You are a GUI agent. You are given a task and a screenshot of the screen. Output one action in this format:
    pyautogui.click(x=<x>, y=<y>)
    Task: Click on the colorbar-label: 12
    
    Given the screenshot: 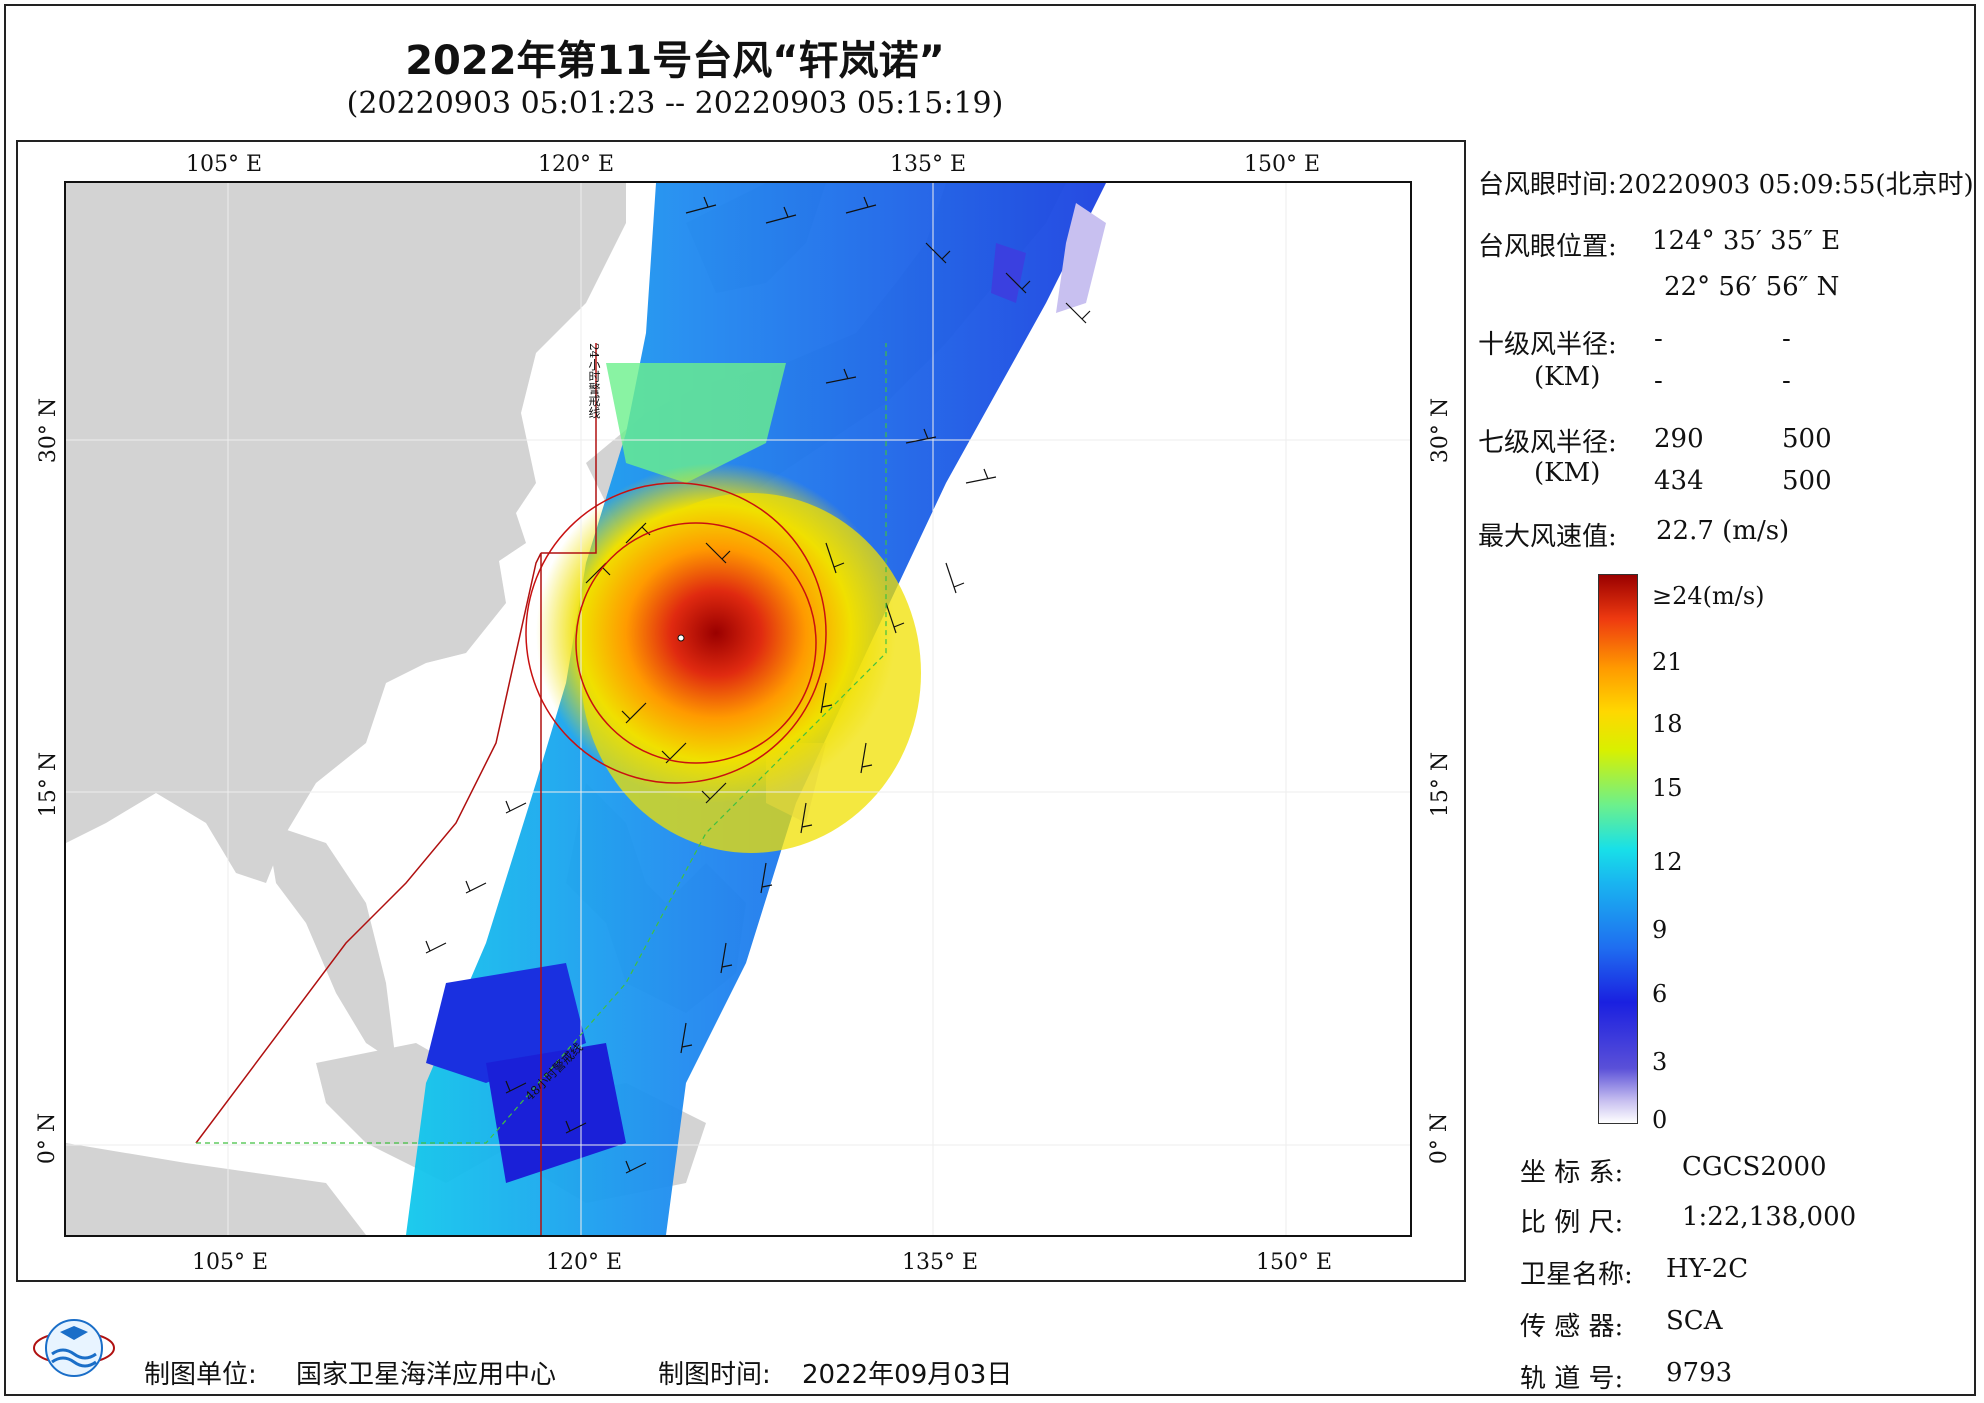 What is the action you would take?
    pyautogui.click(x=1667, y=862)
    